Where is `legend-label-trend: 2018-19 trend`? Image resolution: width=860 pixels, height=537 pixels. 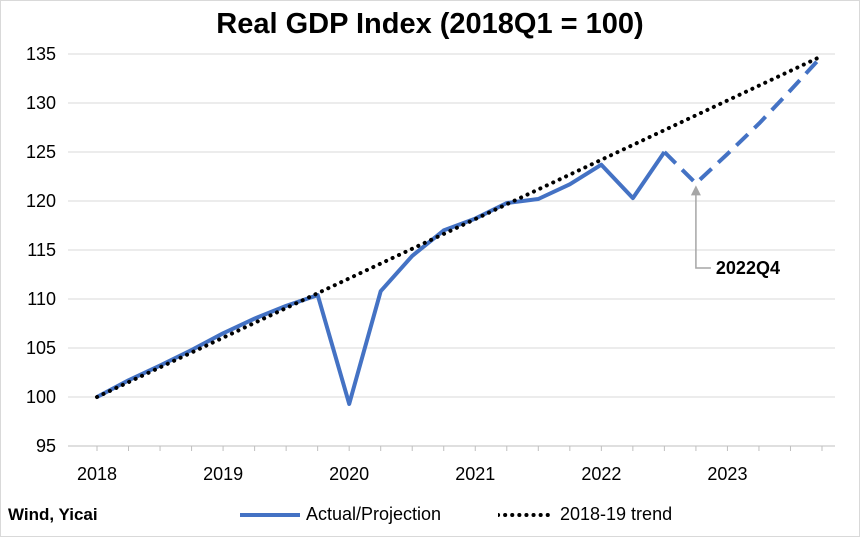 legend-label-trend: 2018-19 trend is located at coordinates (616, 514).